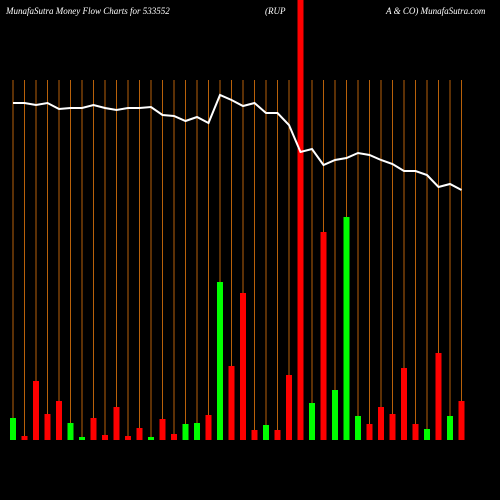 This screenshot has height=500, width=500. Describe the element at coordinates (87, 11) in the screenshot. I see `chart-title: MunafaSutra Money Flow Charts for 533552` at that location.